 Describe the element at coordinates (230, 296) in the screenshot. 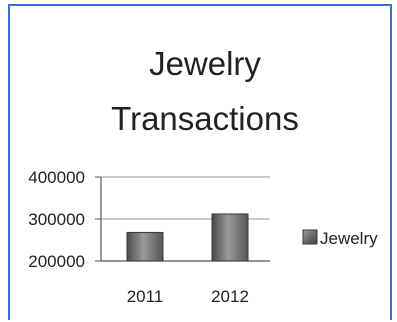

I see `x-category-label-2012: 2012` at that location.